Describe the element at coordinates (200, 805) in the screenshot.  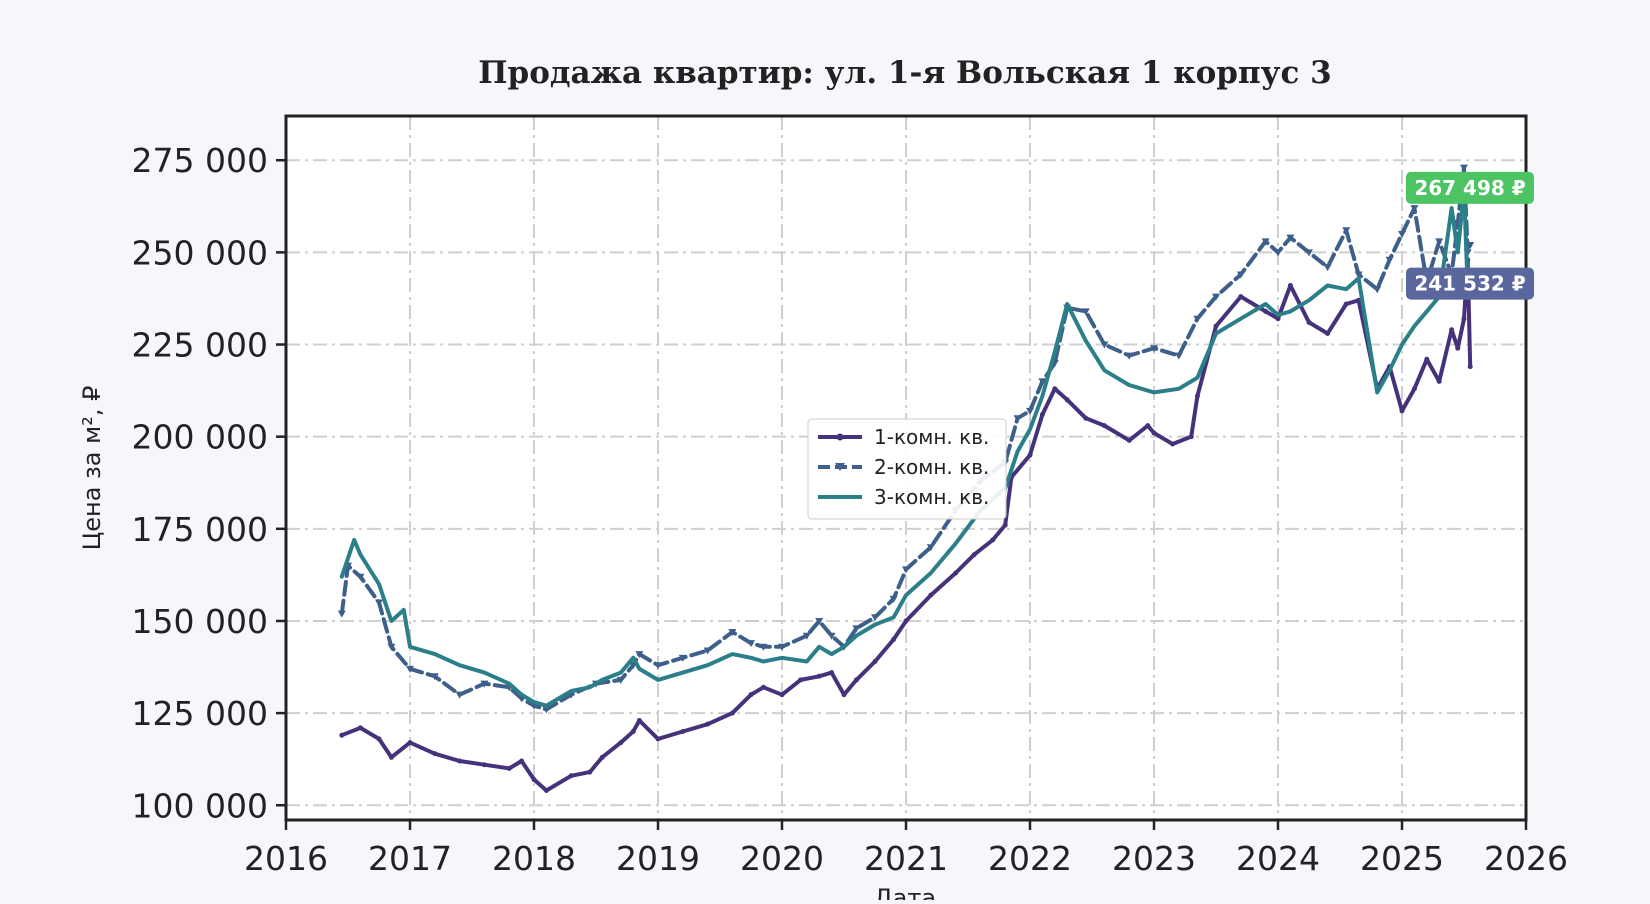
I see `y-tick-label: 100 000` at that location.